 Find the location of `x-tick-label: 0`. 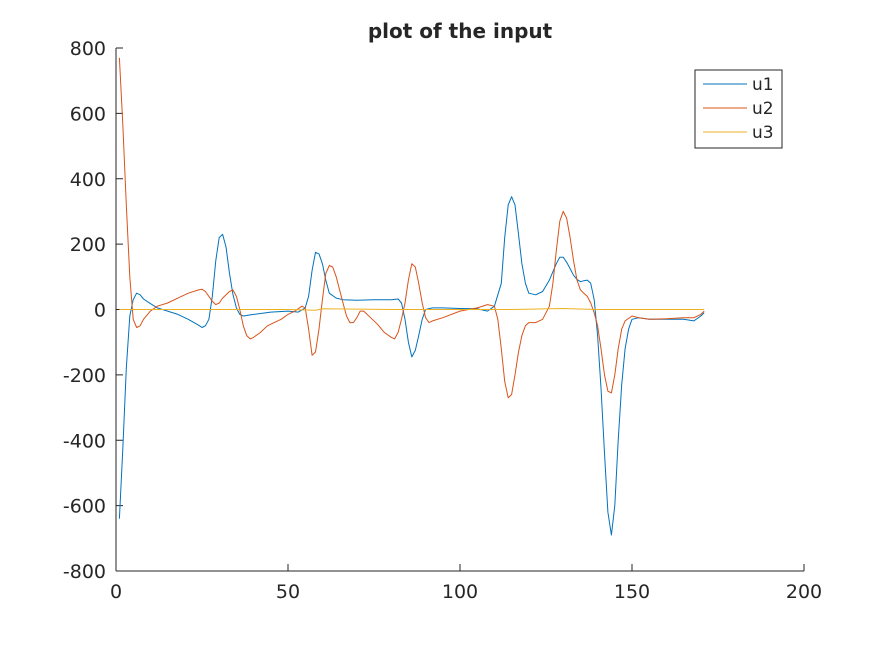

x-tick-label: 0 is located at coordinates (116, 592).